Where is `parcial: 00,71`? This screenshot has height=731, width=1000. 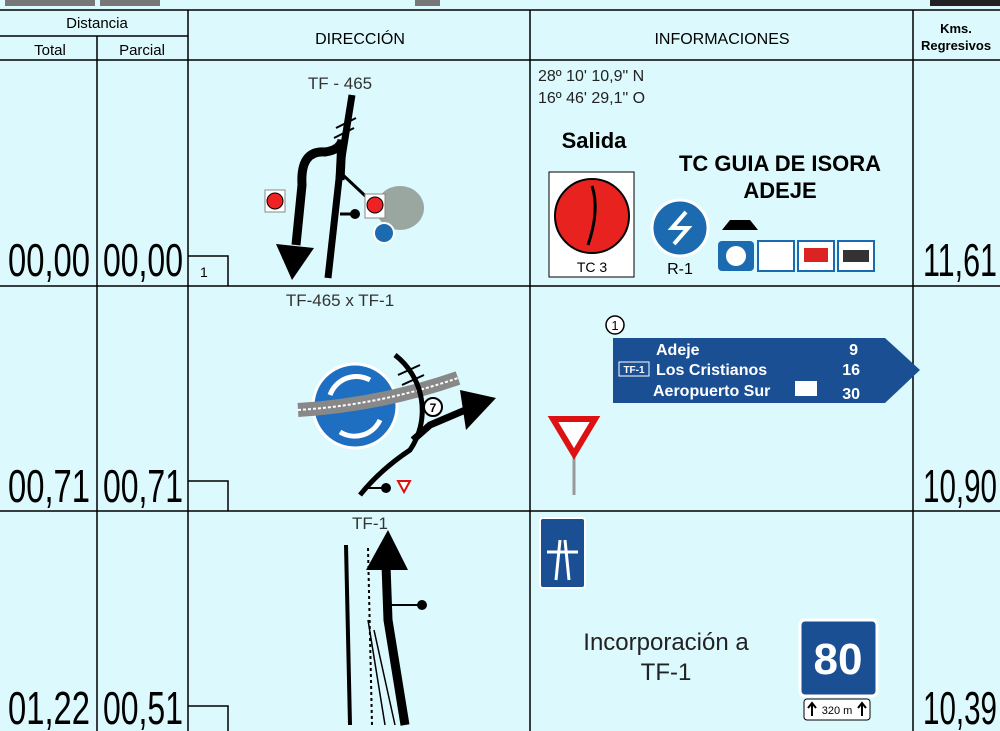 parcial: 00,71 is located at coordinates (143, 486).